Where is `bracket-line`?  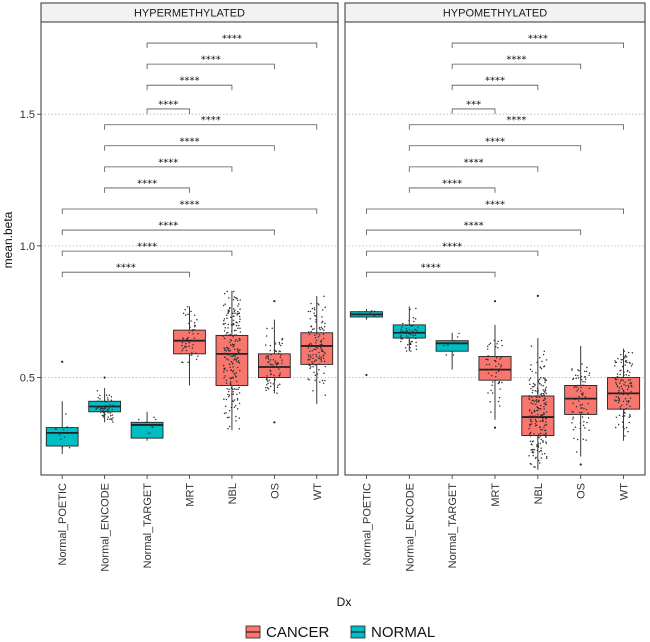
bracket-line is located at coordinates (147, 253).